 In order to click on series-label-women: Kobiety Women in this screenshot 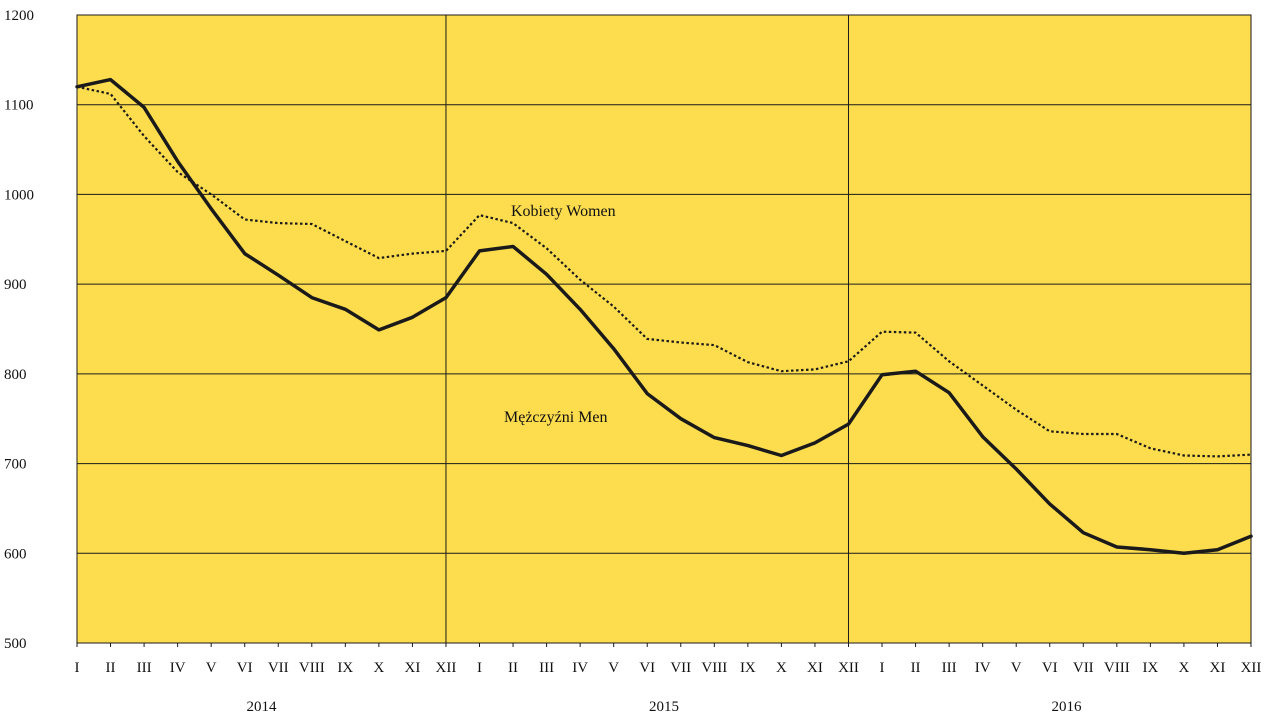, I will do `click(563, 211)`.